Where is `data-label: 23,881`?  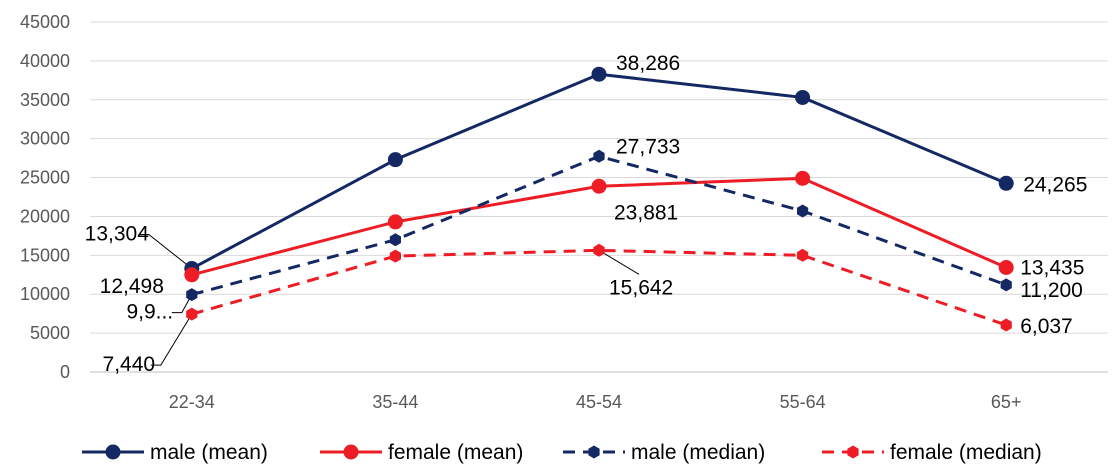
data-label: 23,881 is located at coordinates (646, 212).